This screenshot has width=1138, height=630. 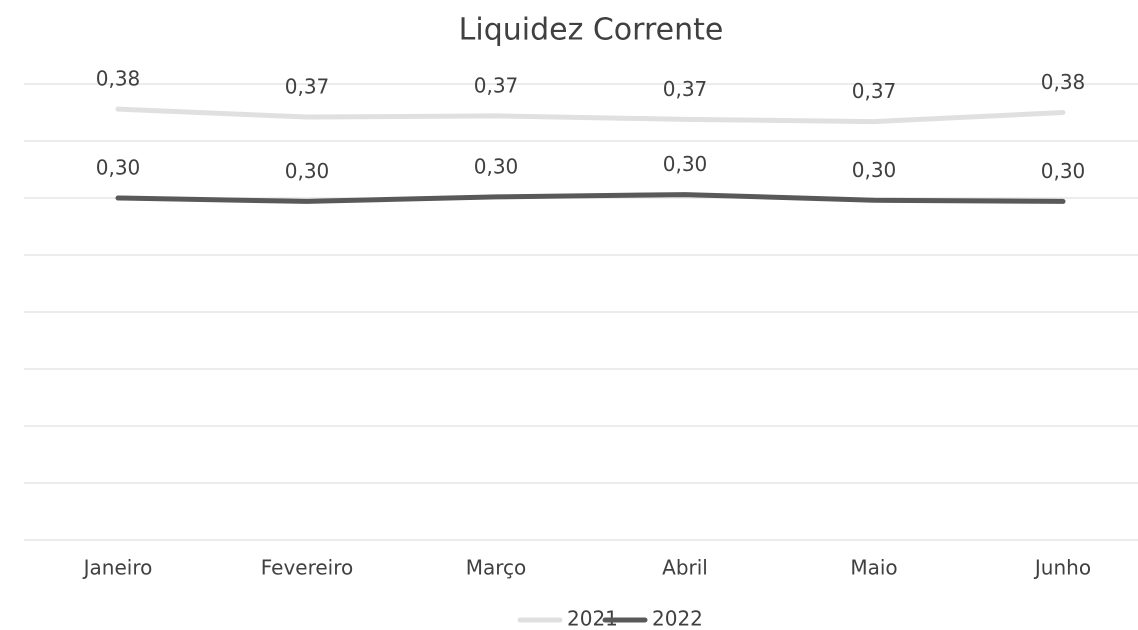 I want to click on x-tick-label: Maio, so click(x=873, y=568).